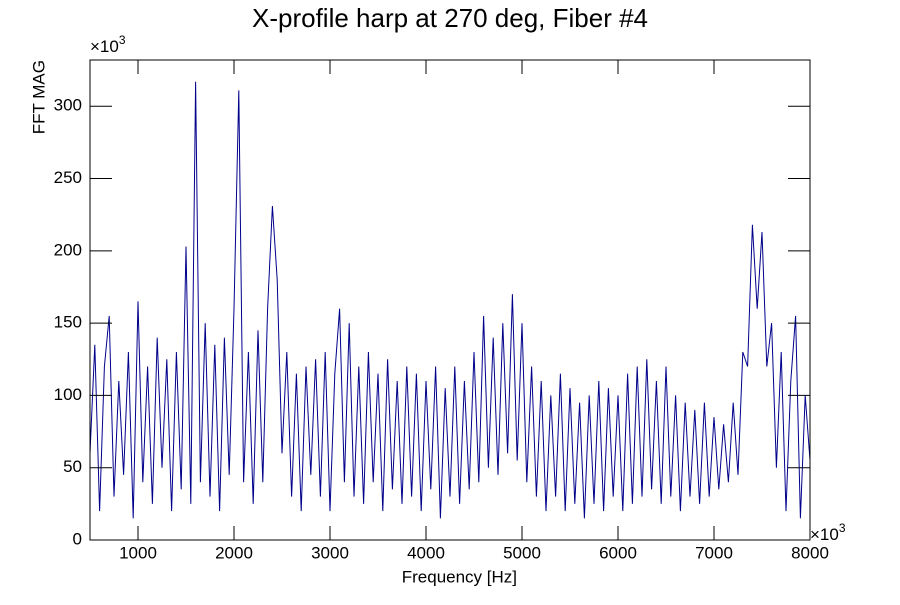 The height and width of the screenshot is (605, 900). I want to click on y-tick-label: 100, so click(68, 394).